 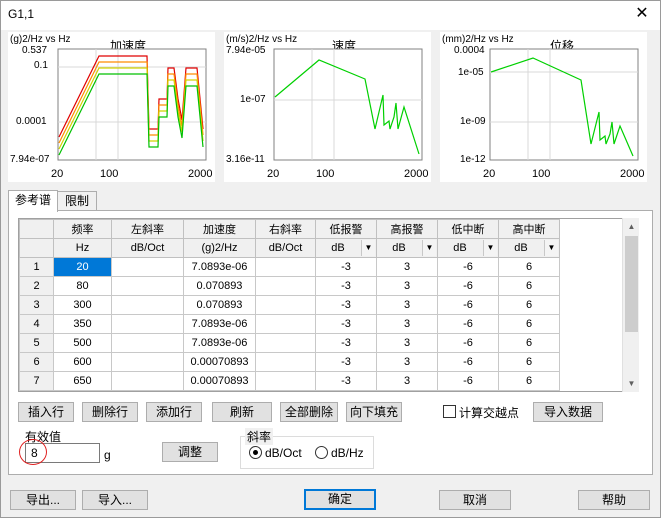 What do you see at coordinates (36, 343) in the screenshot?
I see `row-number: 5` at bounding box center [36, 343].